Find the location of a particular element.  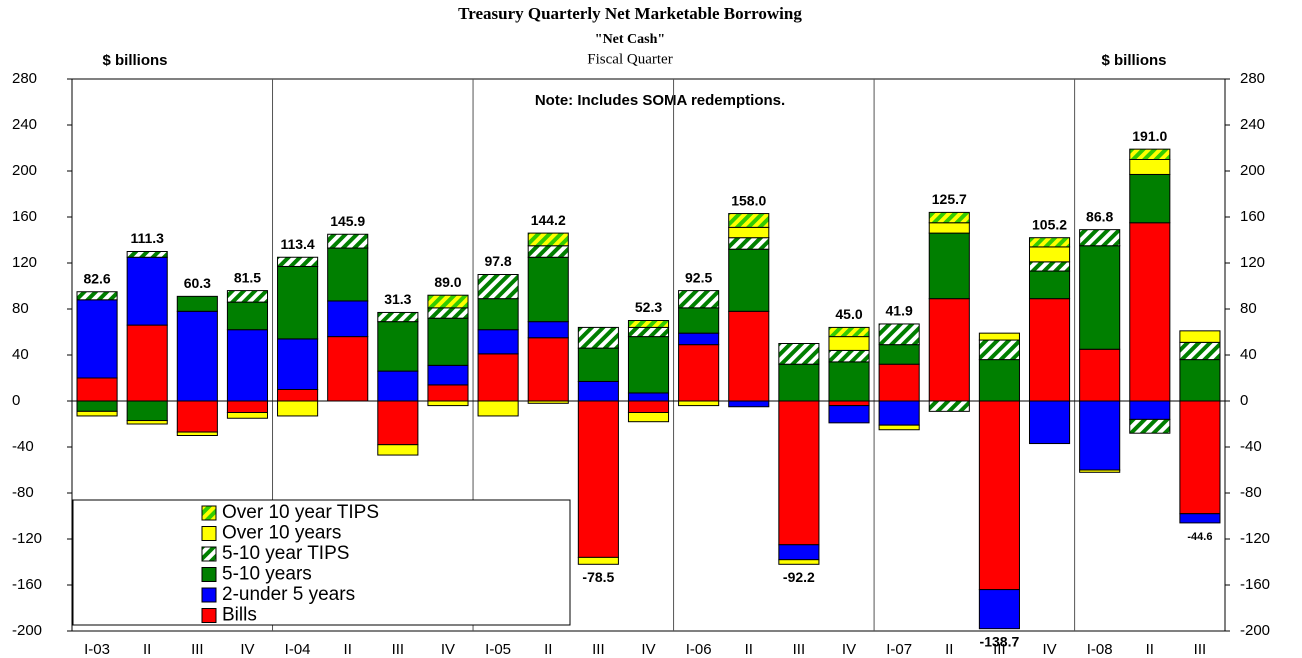

note: Note: Includes SOMA redemptions. is located at coordinates (660, 100).